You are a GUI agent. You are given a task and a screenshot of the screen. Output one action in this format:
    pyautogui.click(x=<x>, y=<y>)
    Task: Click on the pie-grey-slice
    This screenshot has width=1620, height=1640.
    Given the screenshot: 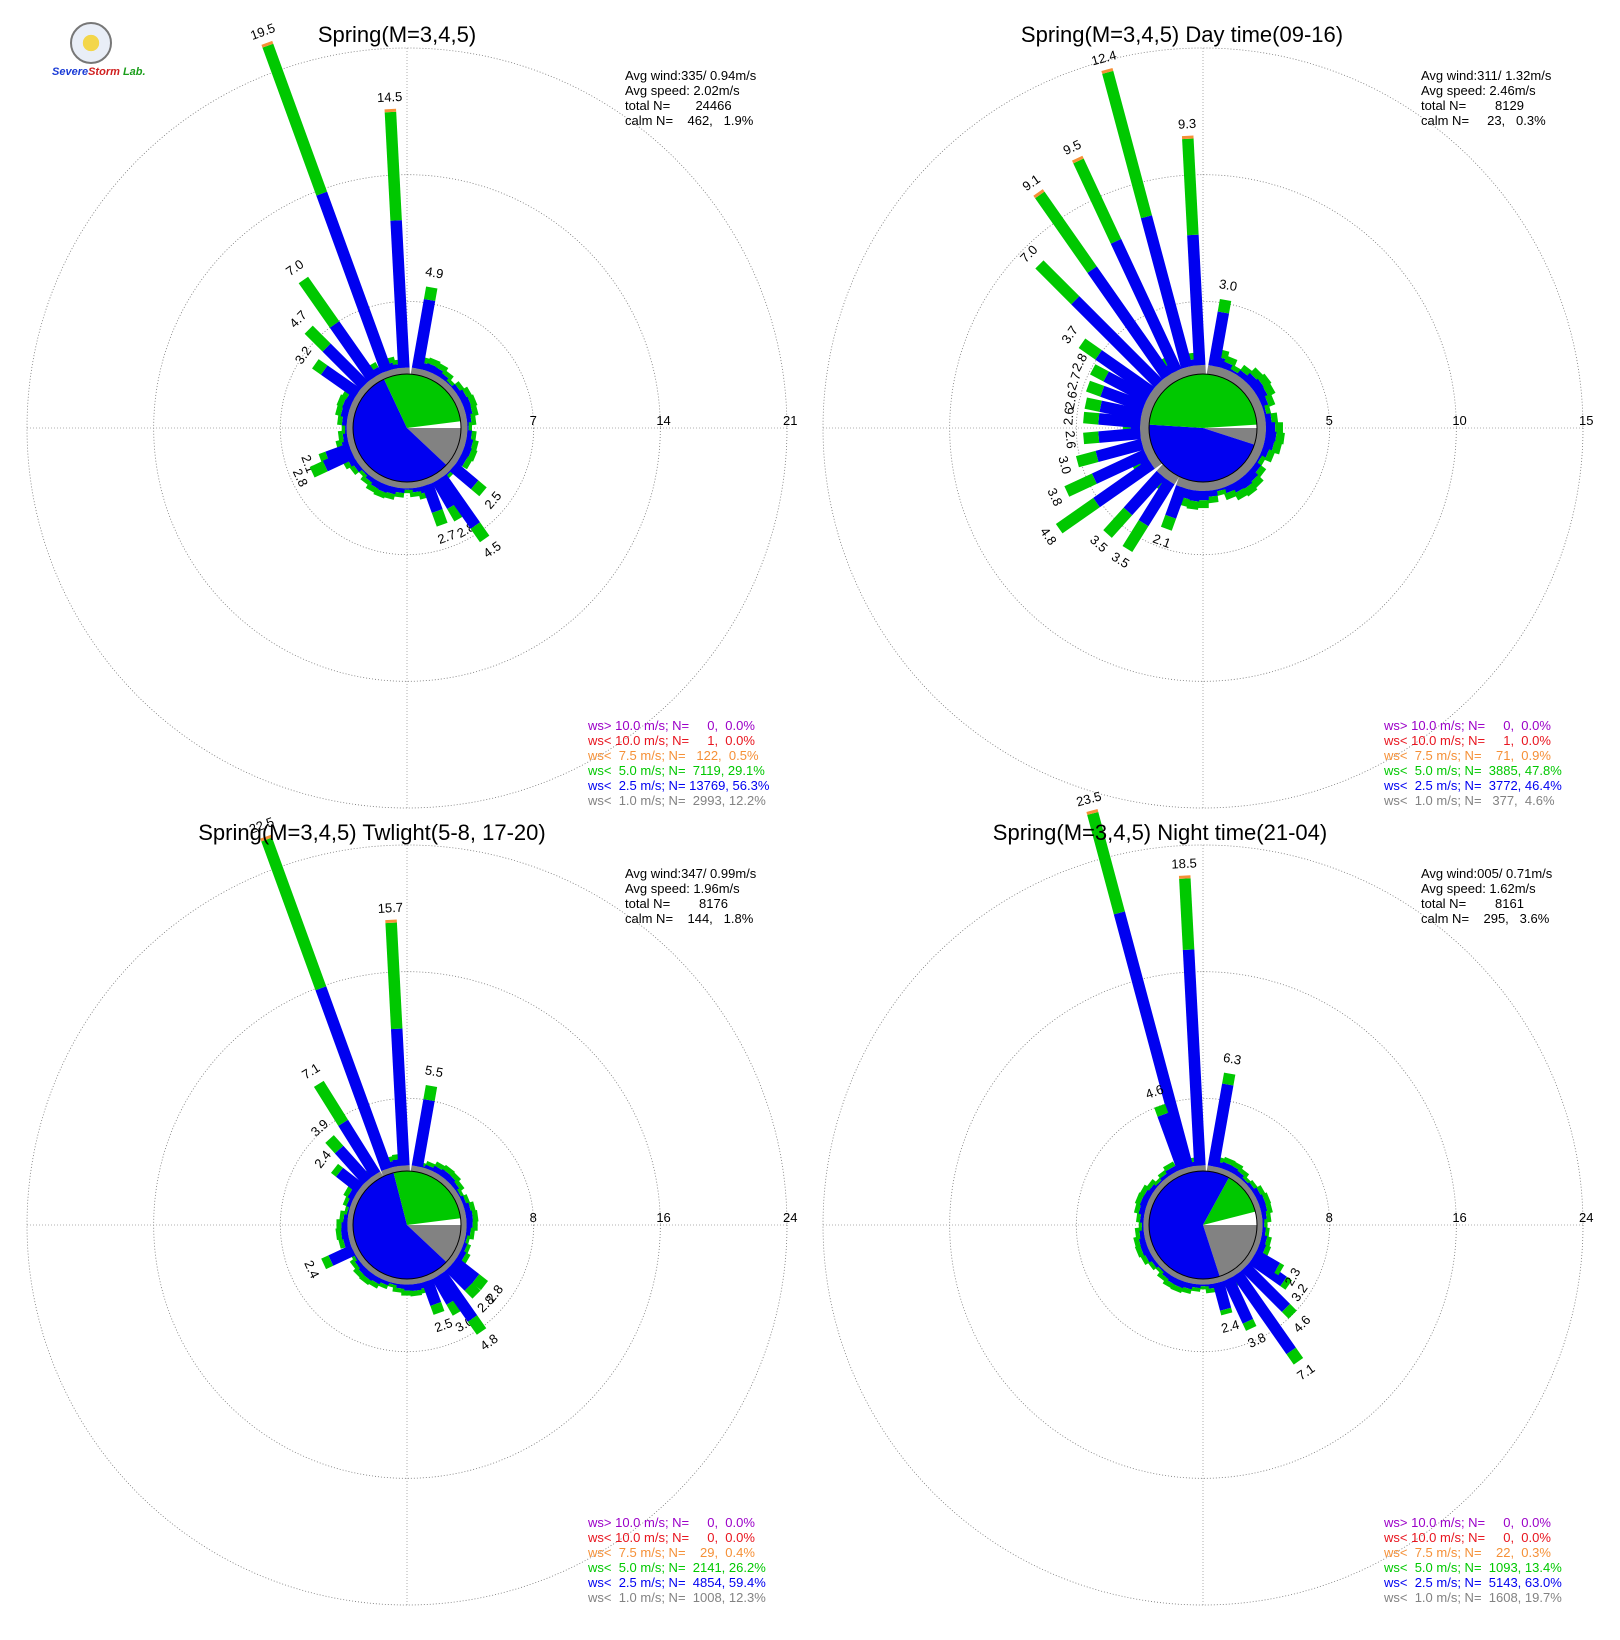 What is the action you would take?
    pyautogui.click(x=434, y=446)
    